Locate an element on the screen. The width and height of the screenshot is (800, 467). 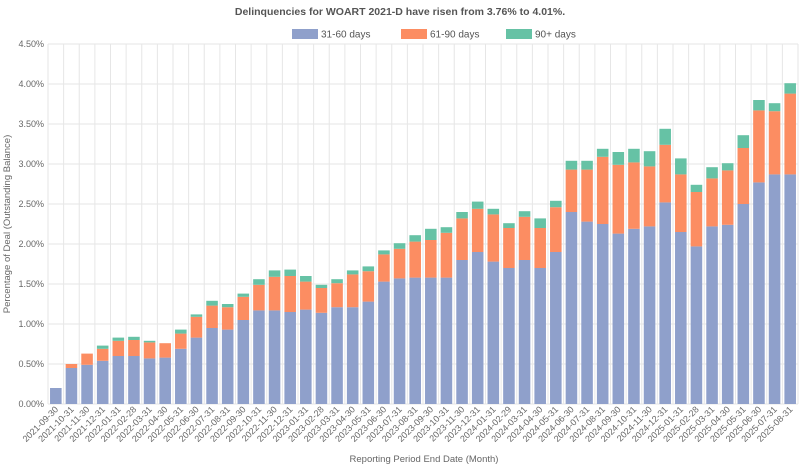
legend-label-1: 61-90 days is located at coordinates (454, 35).